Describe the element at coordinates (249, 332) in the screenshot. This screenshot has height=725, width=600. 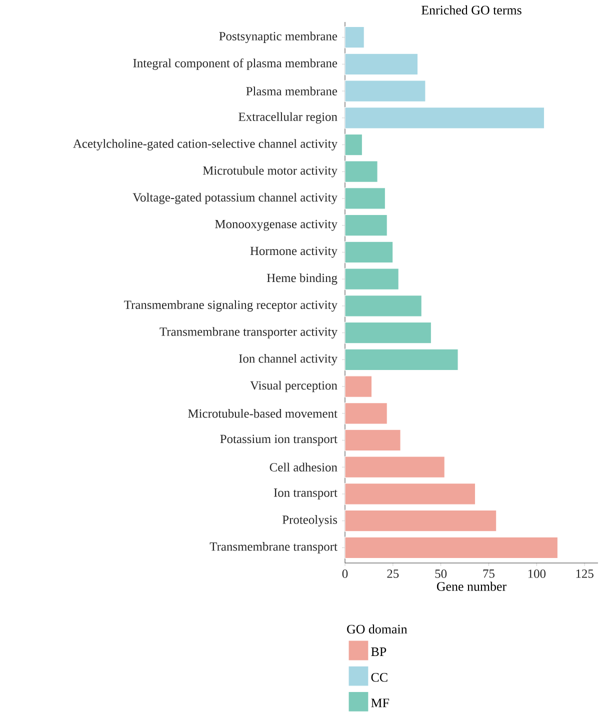
I see `y-tick-label: Transmembrane transporter activity` at that location.